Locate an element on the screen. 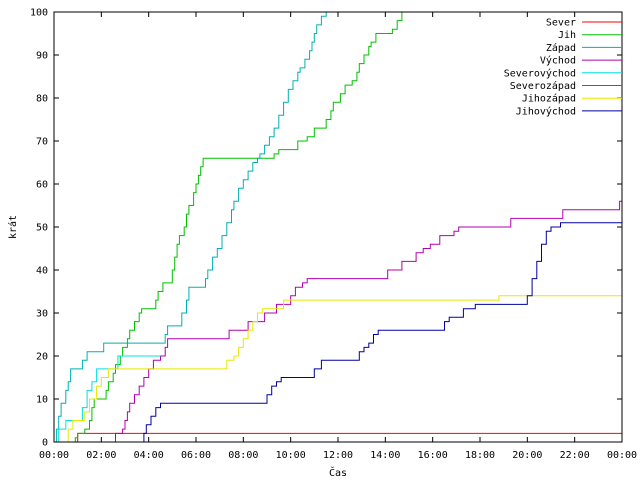  legend-label: Jihovýchod is located at coordinates (546, 111).